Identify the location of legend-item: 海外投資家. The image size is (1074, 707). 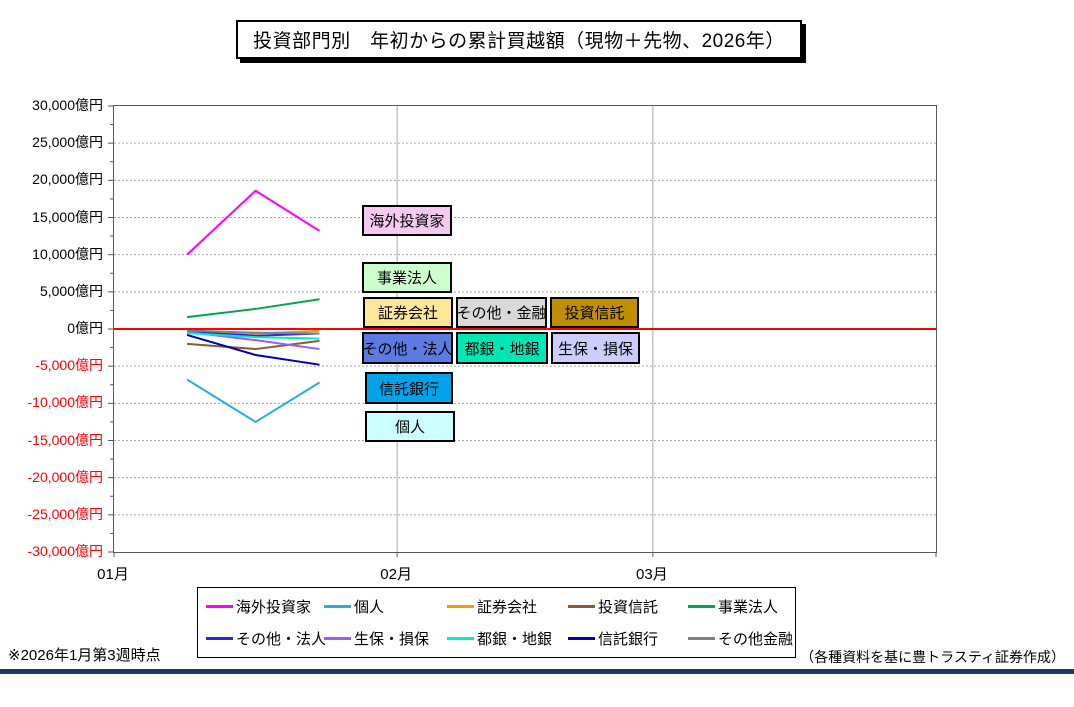
(265, 606).